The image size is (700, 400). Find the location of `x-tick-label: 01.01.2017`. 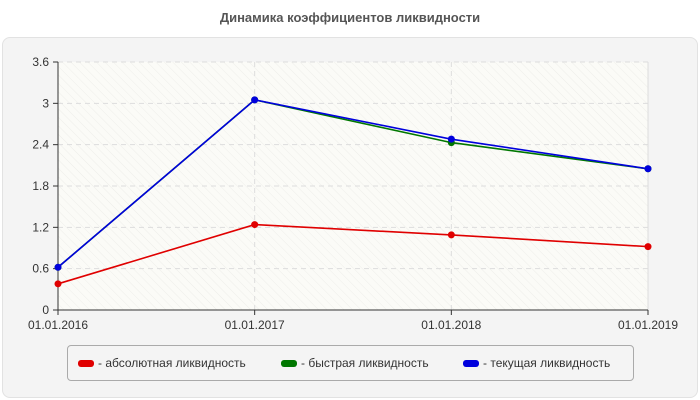

x-tick-label: 01.01.2017 is located at coordinates (255, 325).